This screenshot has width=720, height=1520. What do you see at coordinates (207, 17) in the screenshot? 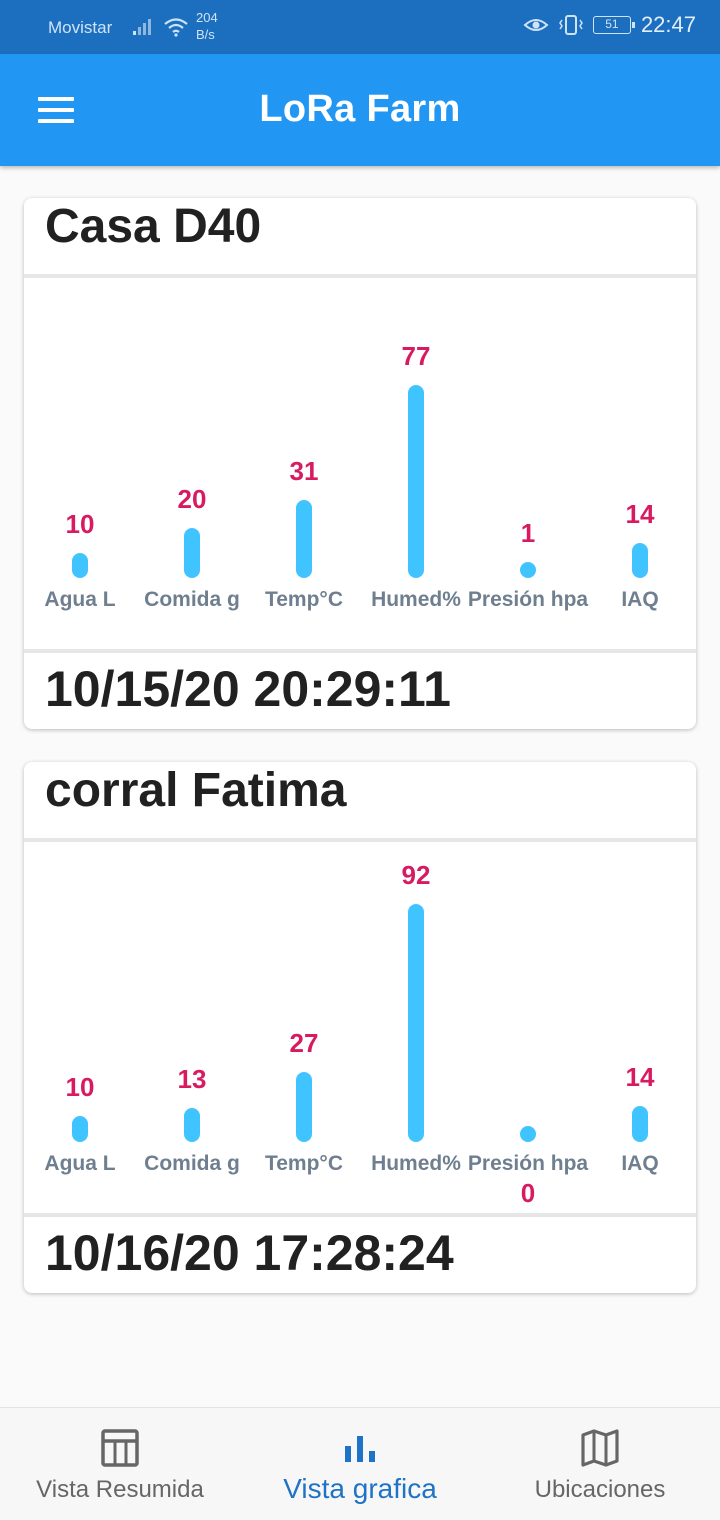
I see `network-speed-value: 204` at bounding box center [207, 17].